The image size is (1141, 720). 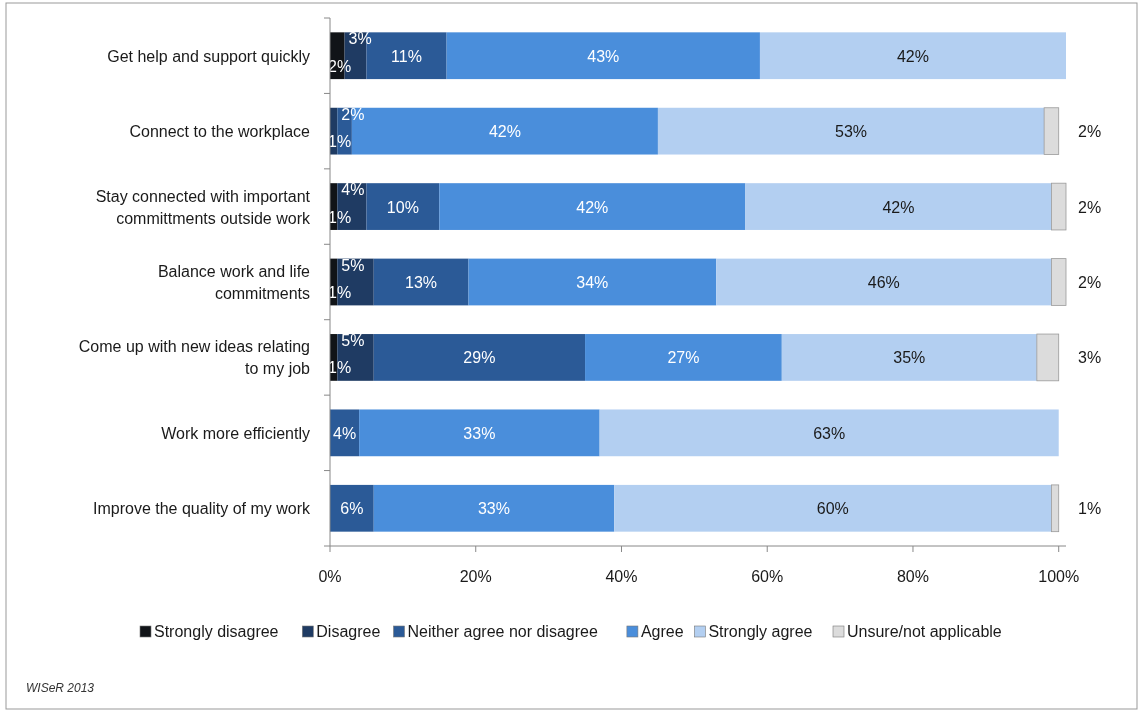 I want to click on data-label: 10%, so click(x=402, y=207).